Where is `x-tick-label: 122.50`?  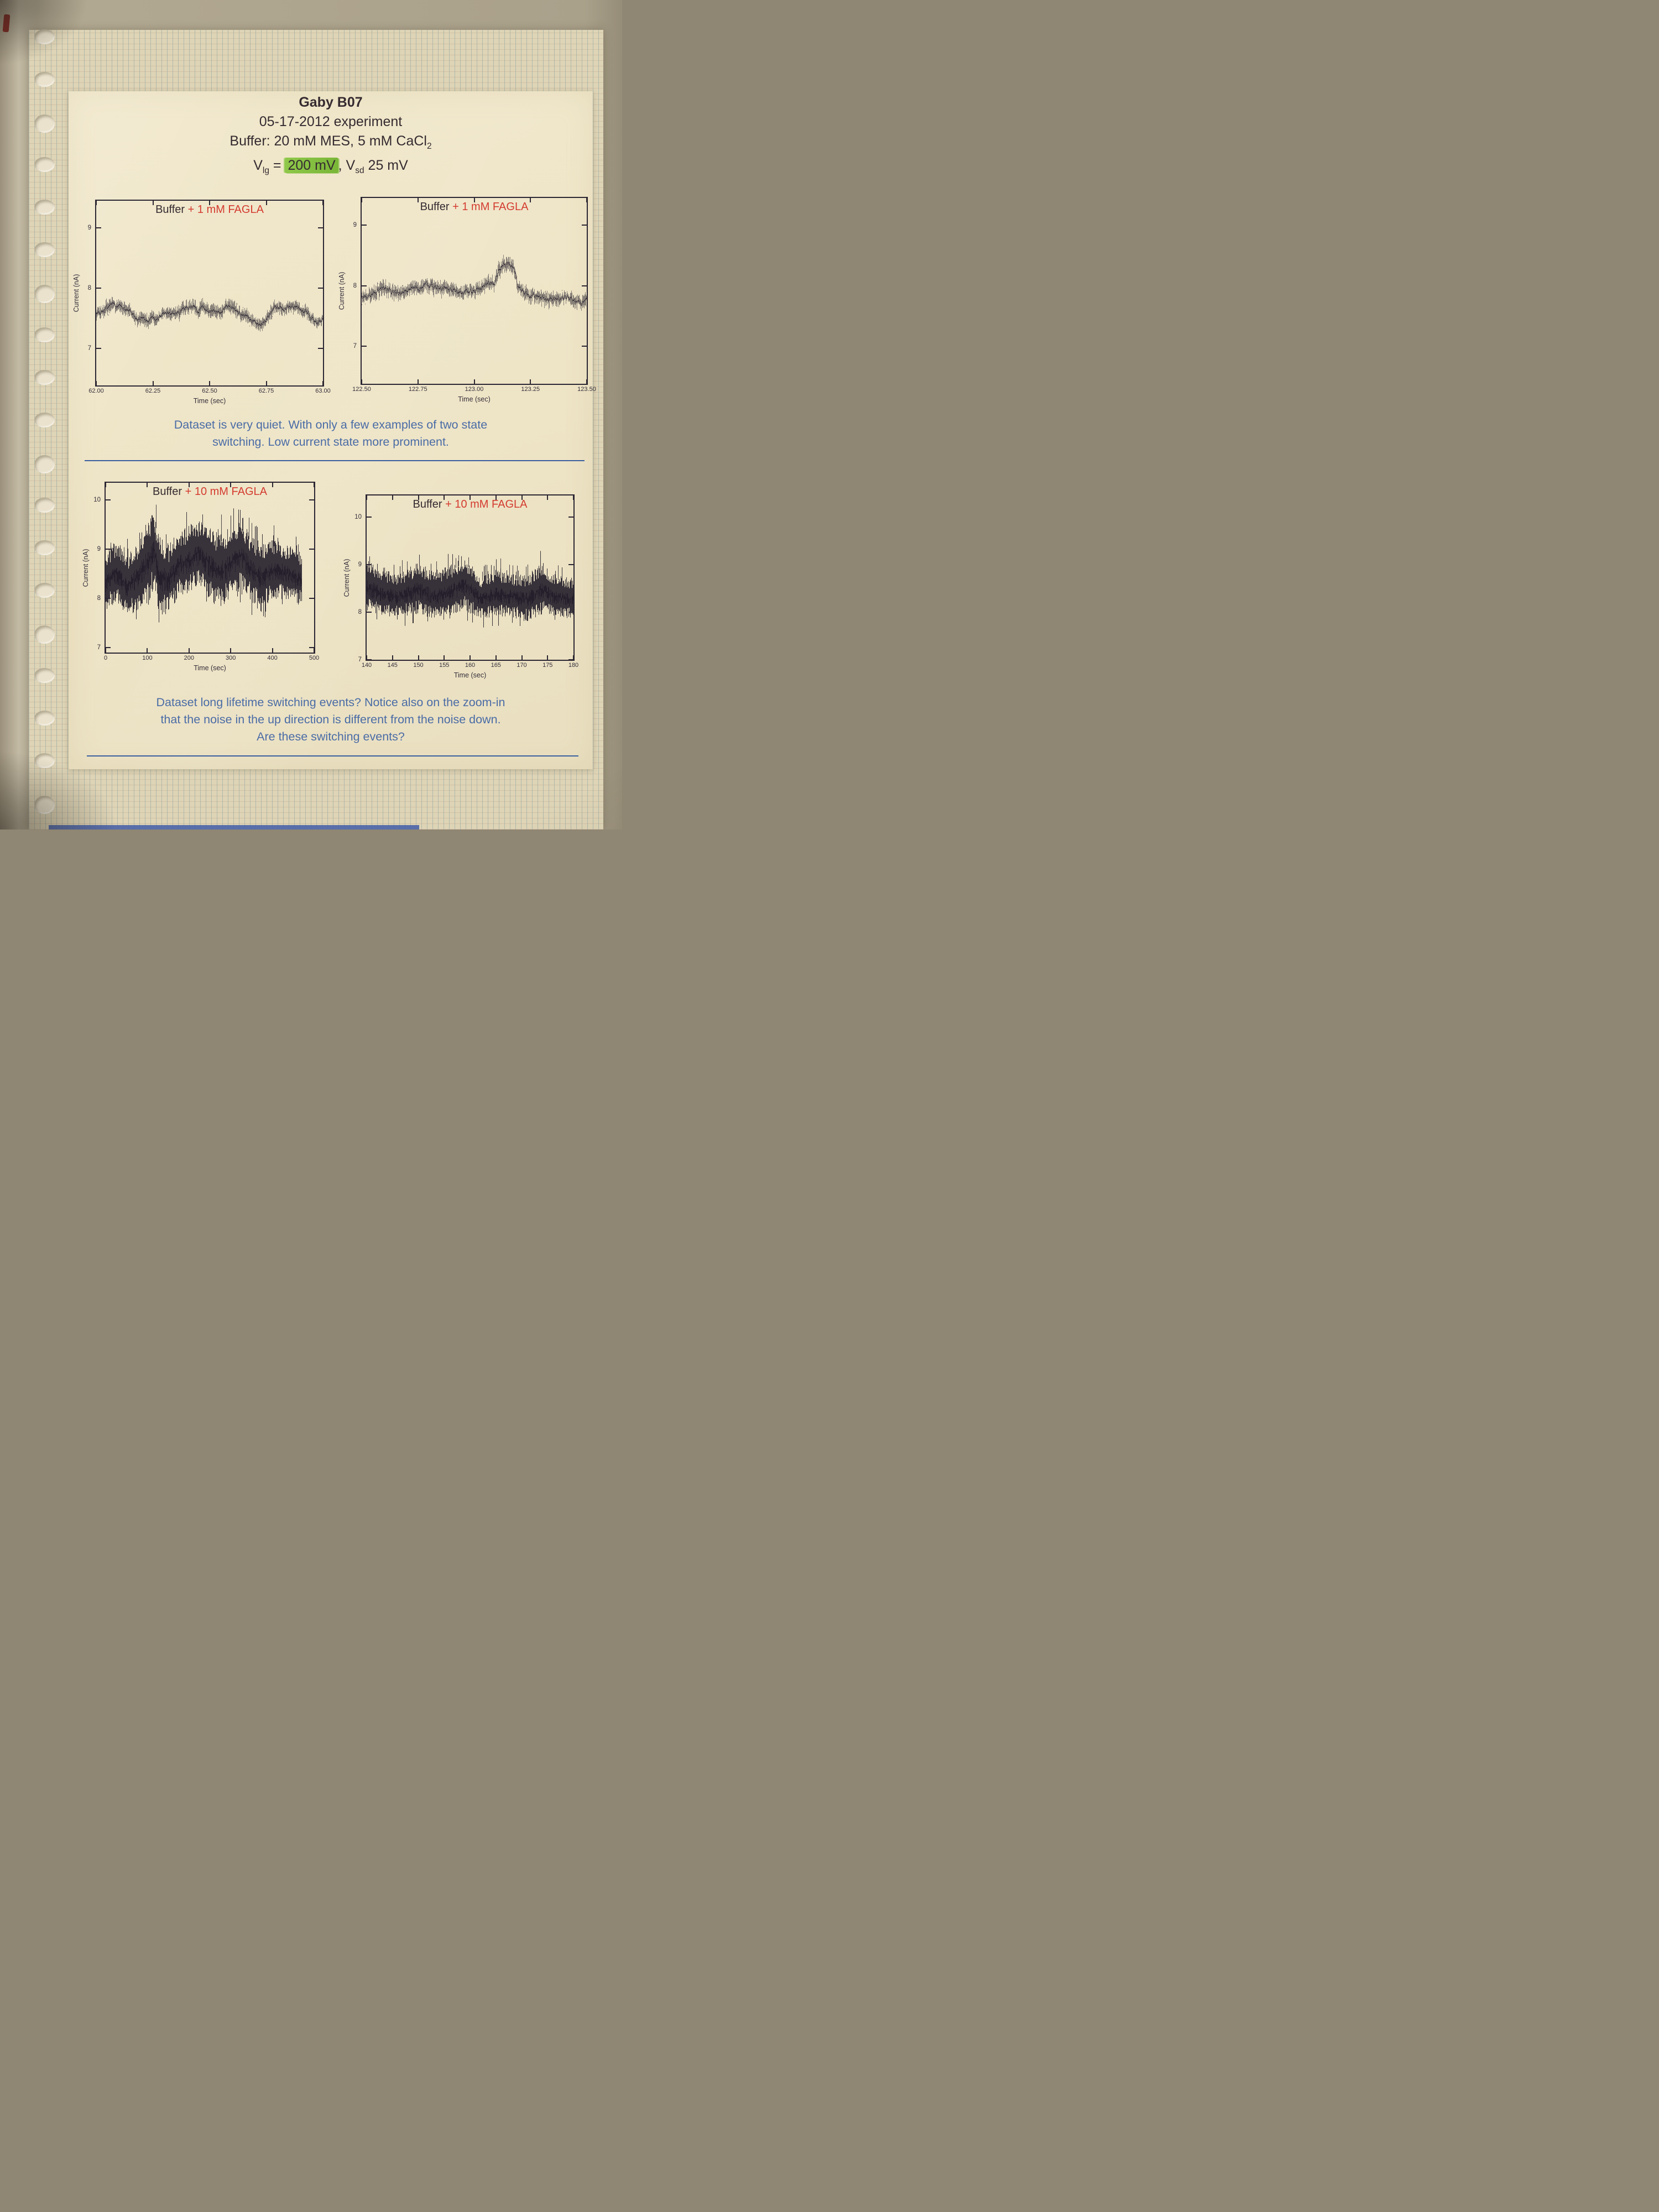 x-tick-label: 122.50 is located at coordinates (361, 390).